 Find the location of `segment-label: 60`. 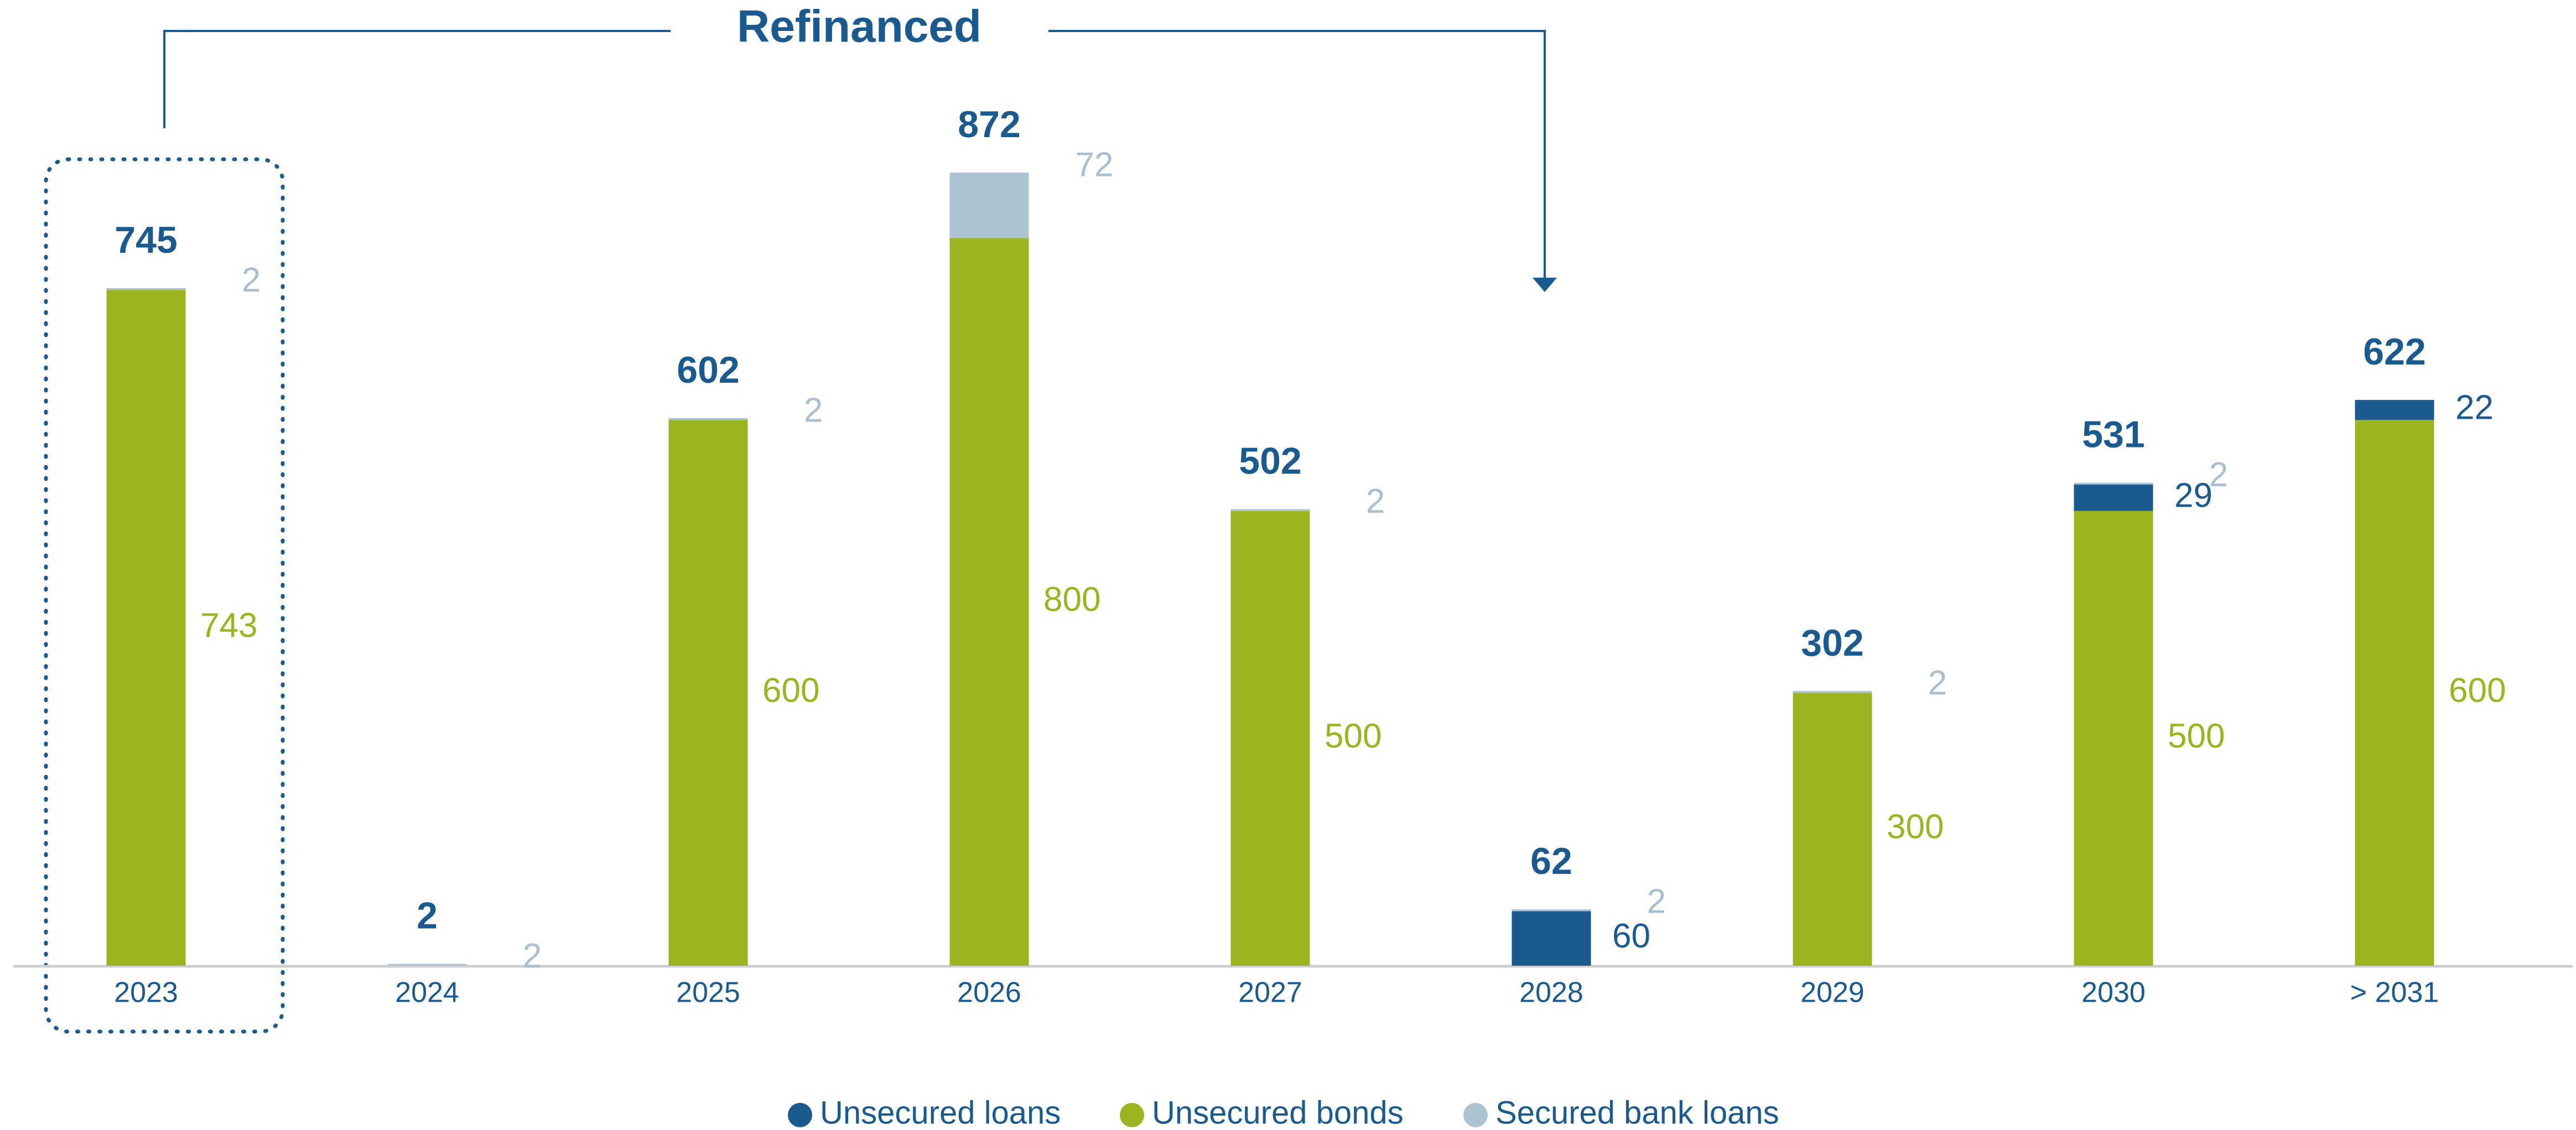

segment-label: 60 is located at coordinates (1631, 936).